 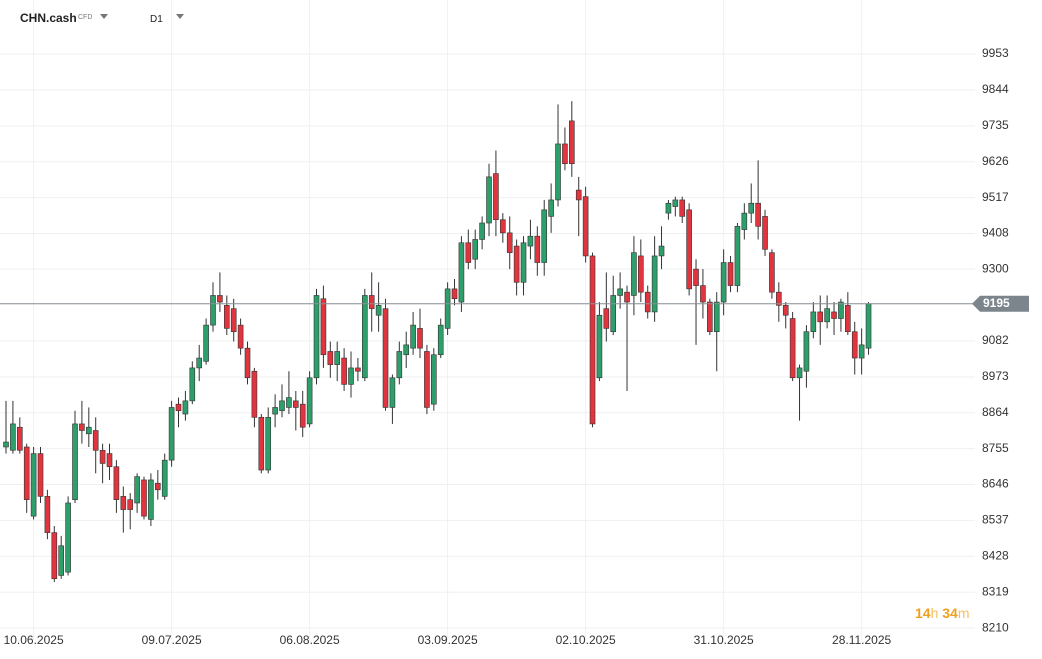 I want to click on x-tick-label: 02.10.2025, so click(x=586, y=640).